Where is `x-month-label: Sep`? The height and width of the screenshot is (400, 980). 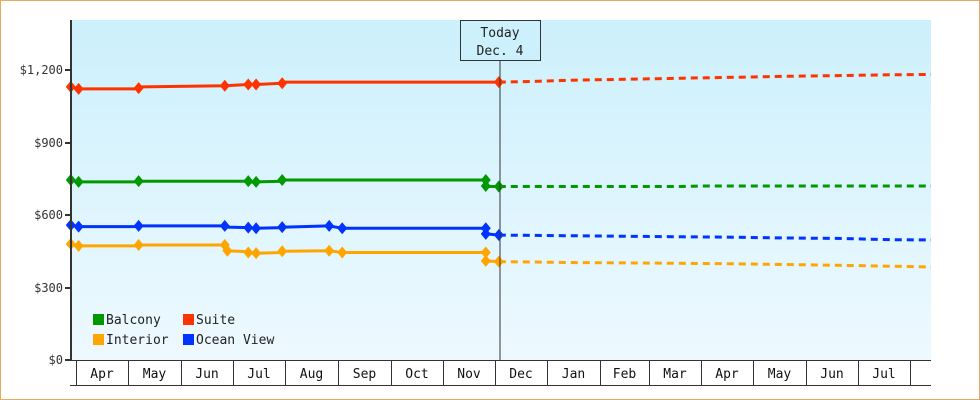
x-month-label: Sep is located at coordinates (365, 374).